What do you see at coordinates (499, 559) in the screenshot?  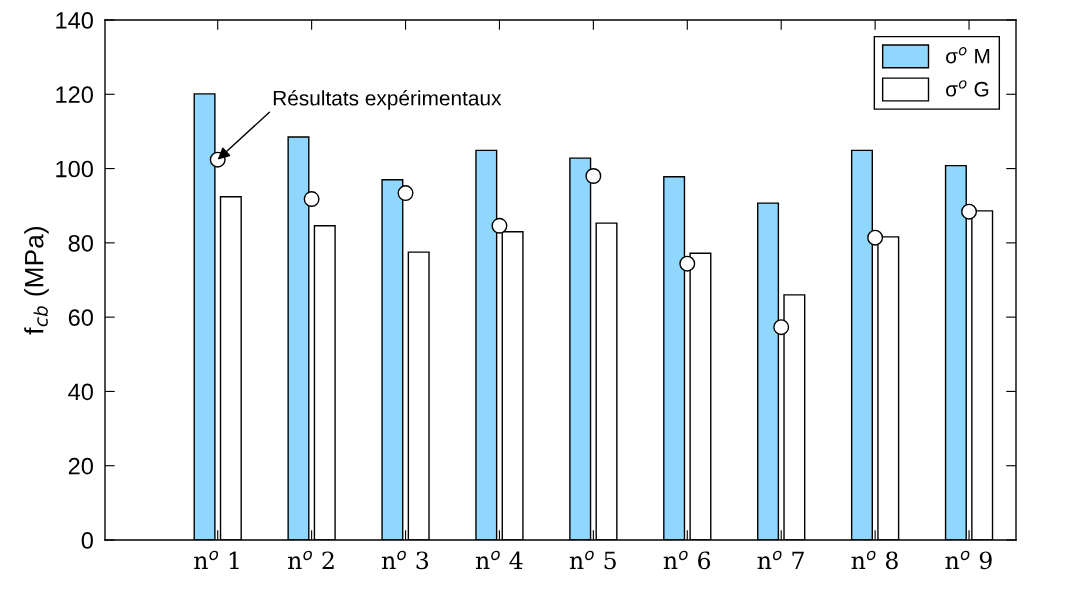 I see `x-tick-label: n$^{o}$ 4` at bounding box center [499, 559].